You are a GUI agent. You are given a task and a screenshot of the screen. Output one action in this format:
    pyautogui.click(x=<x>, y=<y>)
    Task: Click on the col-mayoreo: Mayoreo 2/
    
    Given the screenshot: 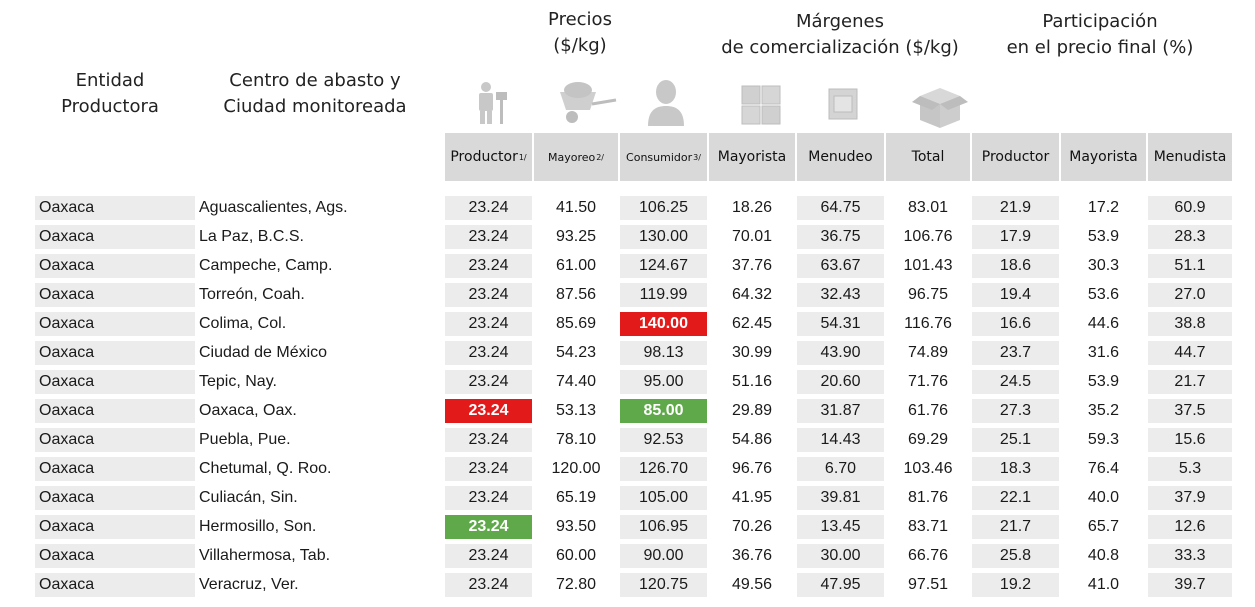 What is the action you would take?
    pyautogui.click(x=576, y=157)
    